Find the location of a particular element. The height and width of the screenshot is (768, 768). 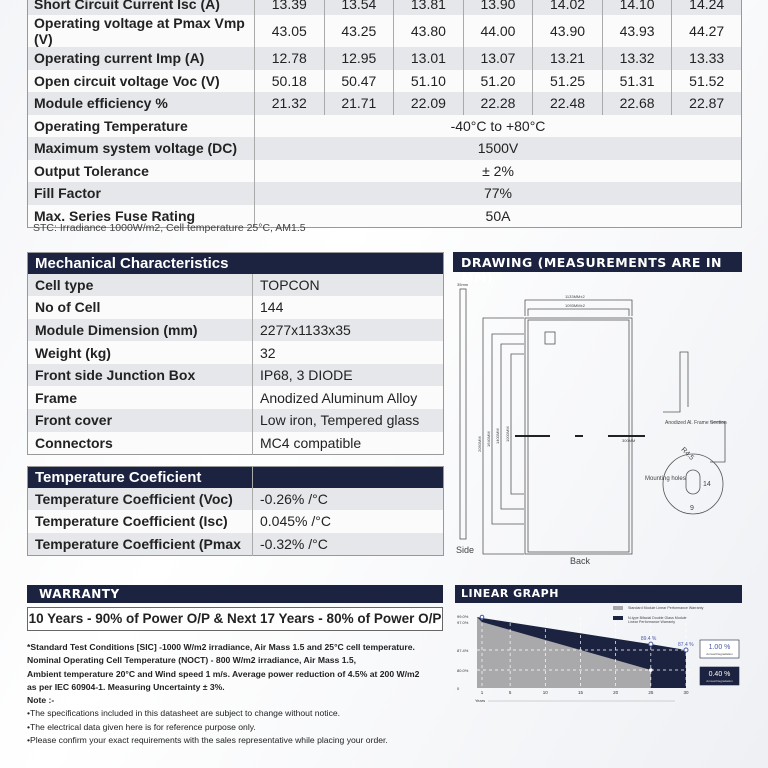

degradation-value: 1.00 % is located at coordinates (720, 647).